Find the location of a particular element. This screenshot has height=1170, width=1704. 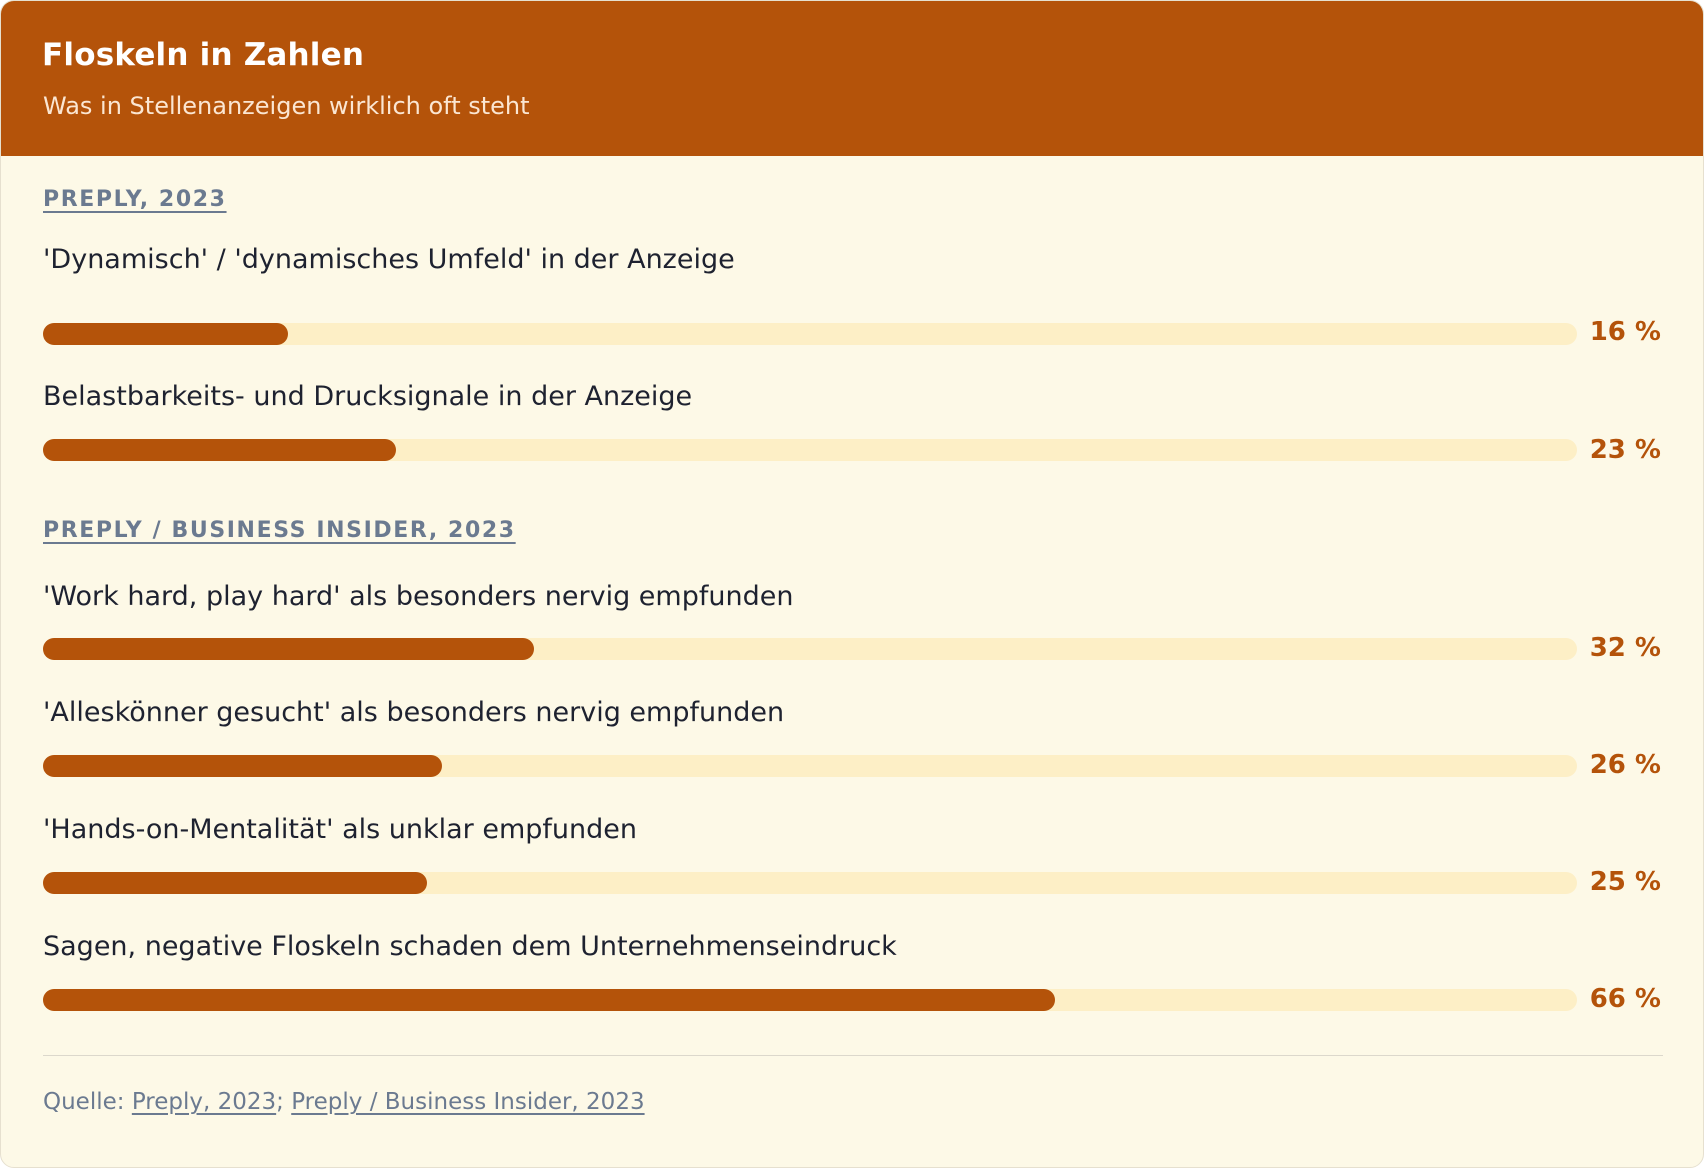

card-title: Floskeln in Zahlen is located at coordinates (203, 55).